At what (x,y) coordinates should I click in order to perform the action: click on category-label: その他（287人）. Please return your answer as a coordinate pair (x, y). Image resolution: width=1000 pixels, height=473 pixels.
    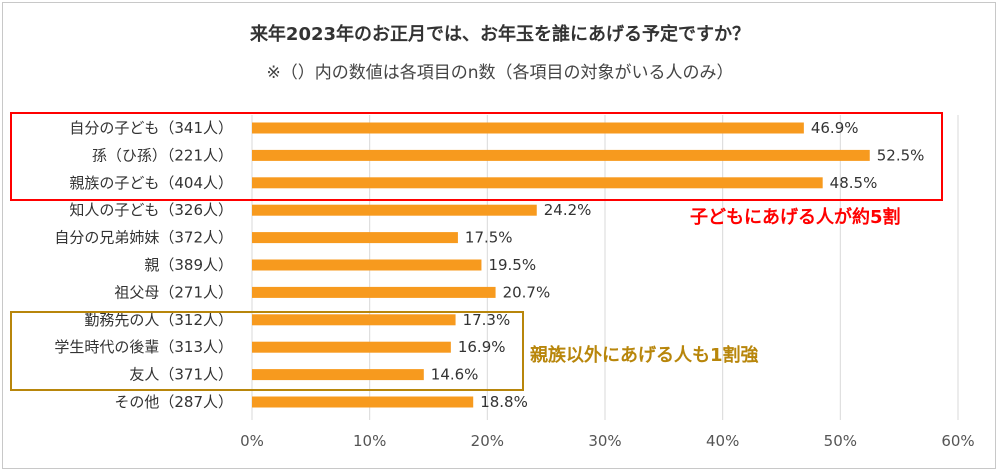
    Looking at the image, I should click on (173, 402).